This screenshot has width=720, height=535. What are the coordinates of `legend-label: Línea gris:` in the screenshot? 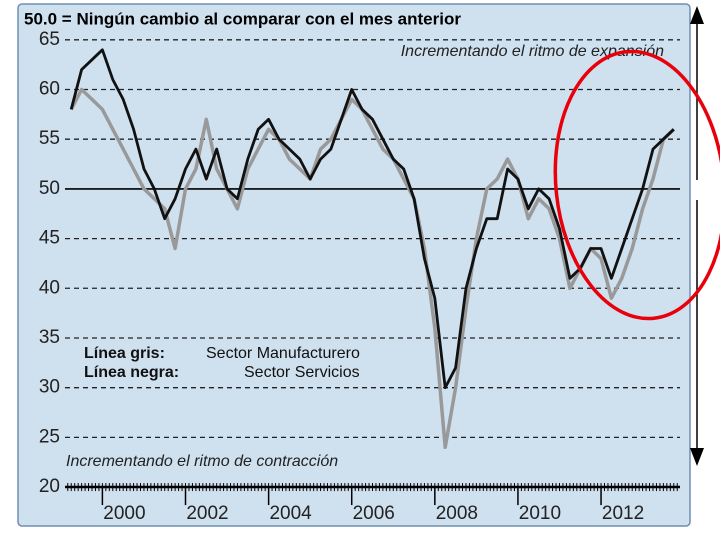 It's located at (124, 353).